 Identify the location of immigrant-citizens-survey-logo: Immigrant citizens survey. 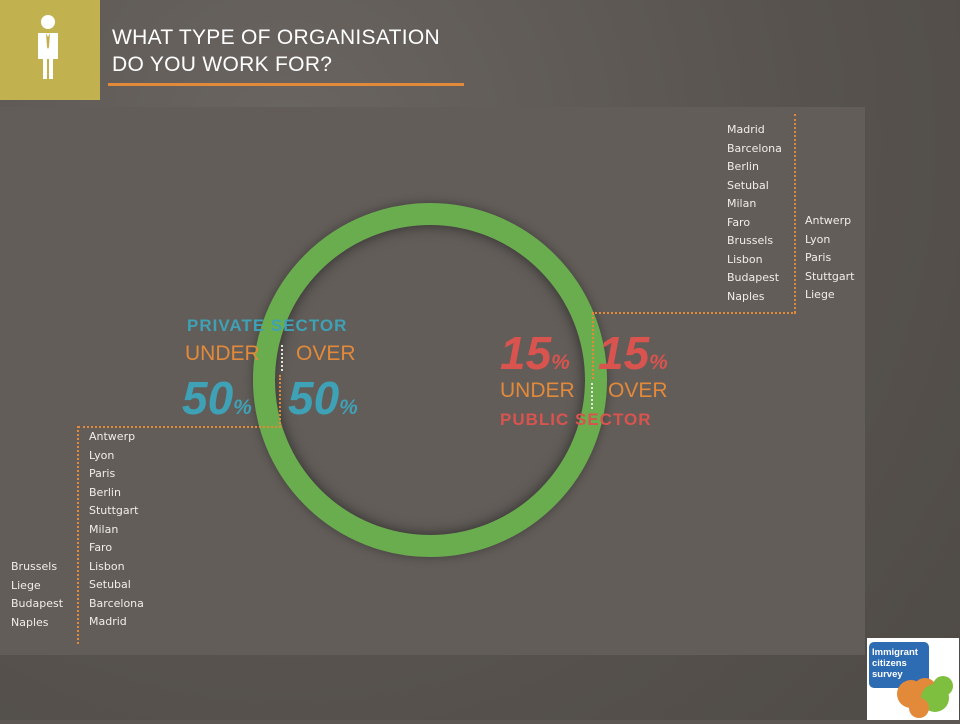
(913, 679).